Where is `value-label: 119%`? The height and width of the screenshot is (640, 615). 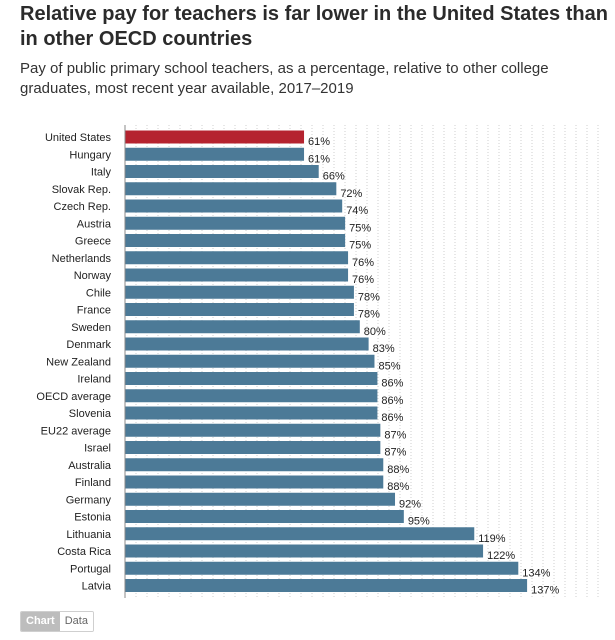
value-label: 119% is located at coordinates (492, 539).